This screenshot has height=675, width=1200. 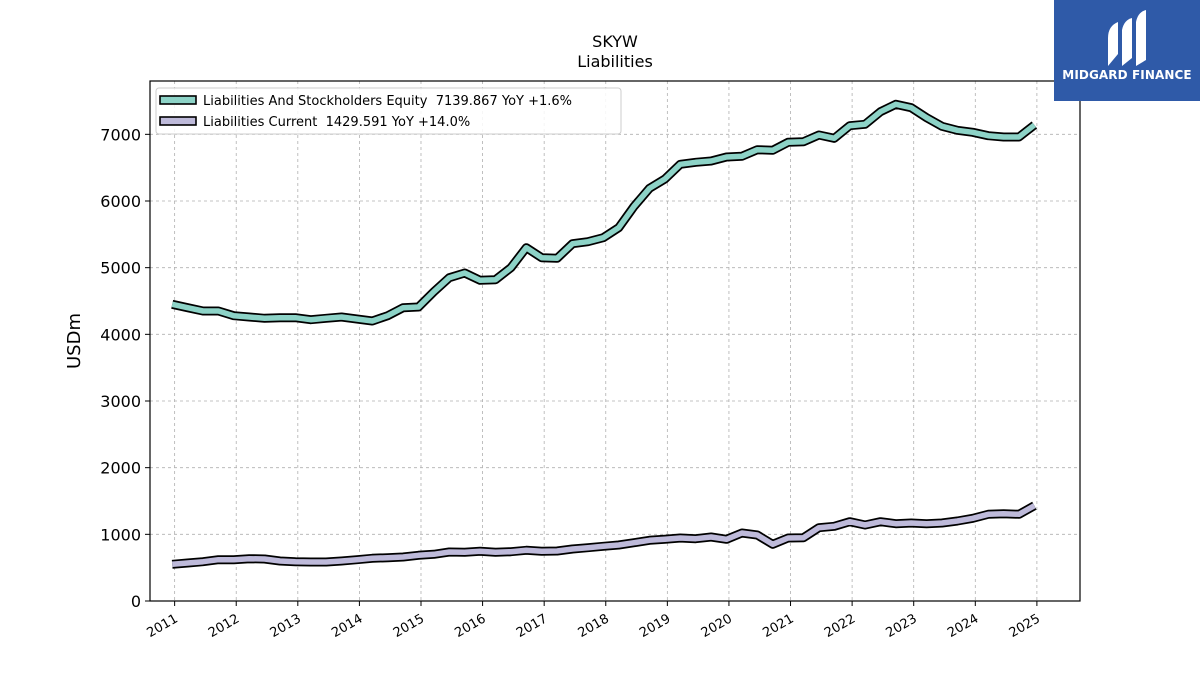 I want to click on x-tick-label: 2012, so click(x=224, y=626).